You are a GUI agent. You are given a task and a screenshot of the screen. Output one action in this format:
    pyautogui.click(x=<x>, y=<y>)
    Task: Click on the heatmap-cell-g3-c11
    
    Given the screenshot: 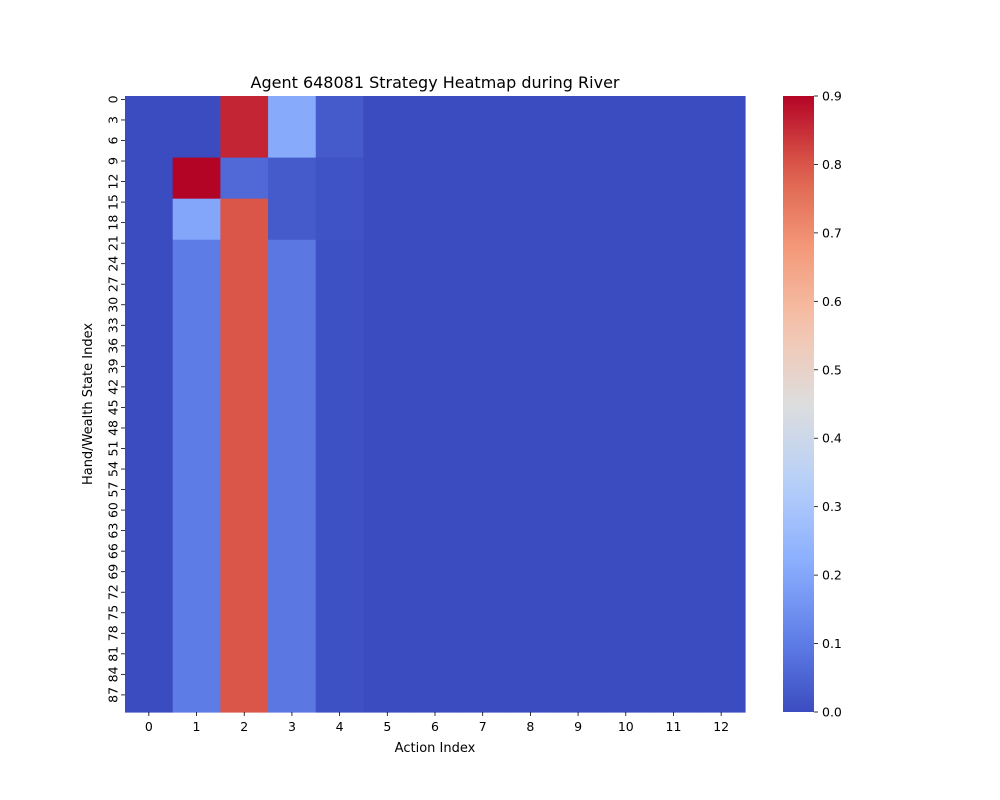 What is the action you would take?
    pyautogui.click(x=673, y=476)
    